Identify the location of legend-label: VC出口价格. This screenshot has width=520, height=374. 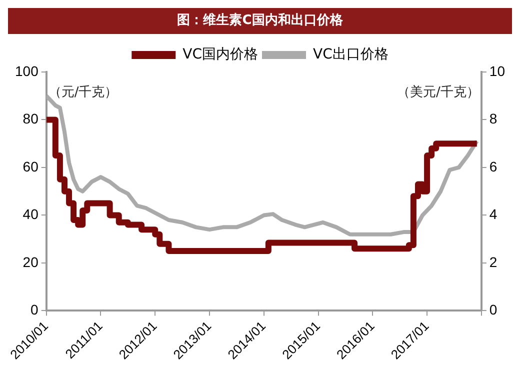
(350, 54).